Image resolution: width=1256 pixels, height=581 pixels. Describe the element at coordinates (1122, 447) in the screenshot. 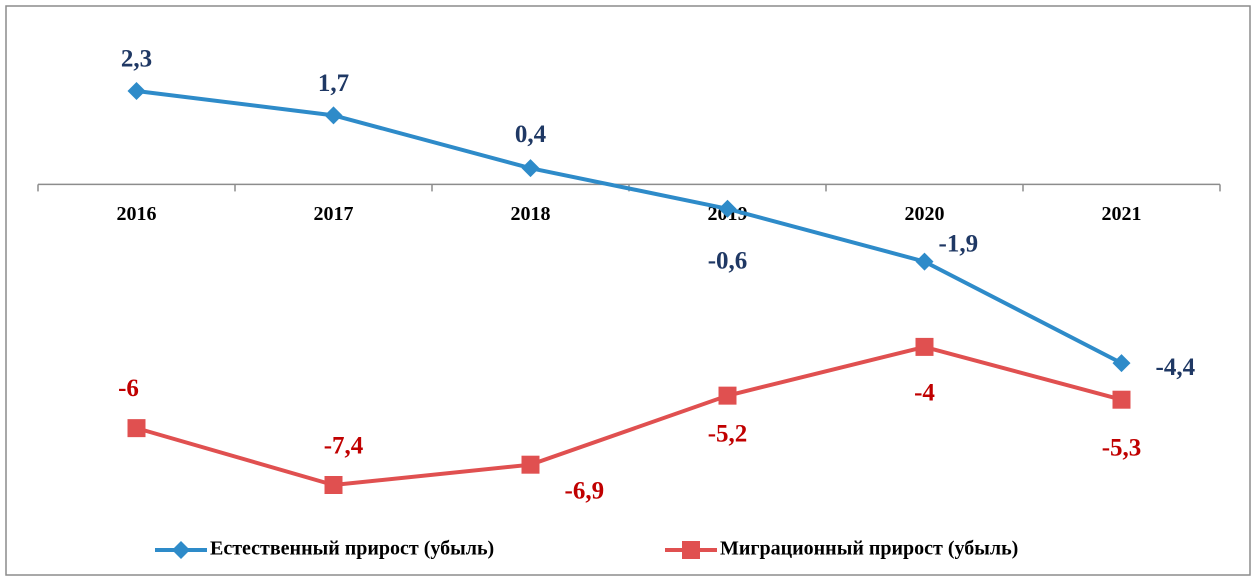

I see `data-label: -5,3` at that location.